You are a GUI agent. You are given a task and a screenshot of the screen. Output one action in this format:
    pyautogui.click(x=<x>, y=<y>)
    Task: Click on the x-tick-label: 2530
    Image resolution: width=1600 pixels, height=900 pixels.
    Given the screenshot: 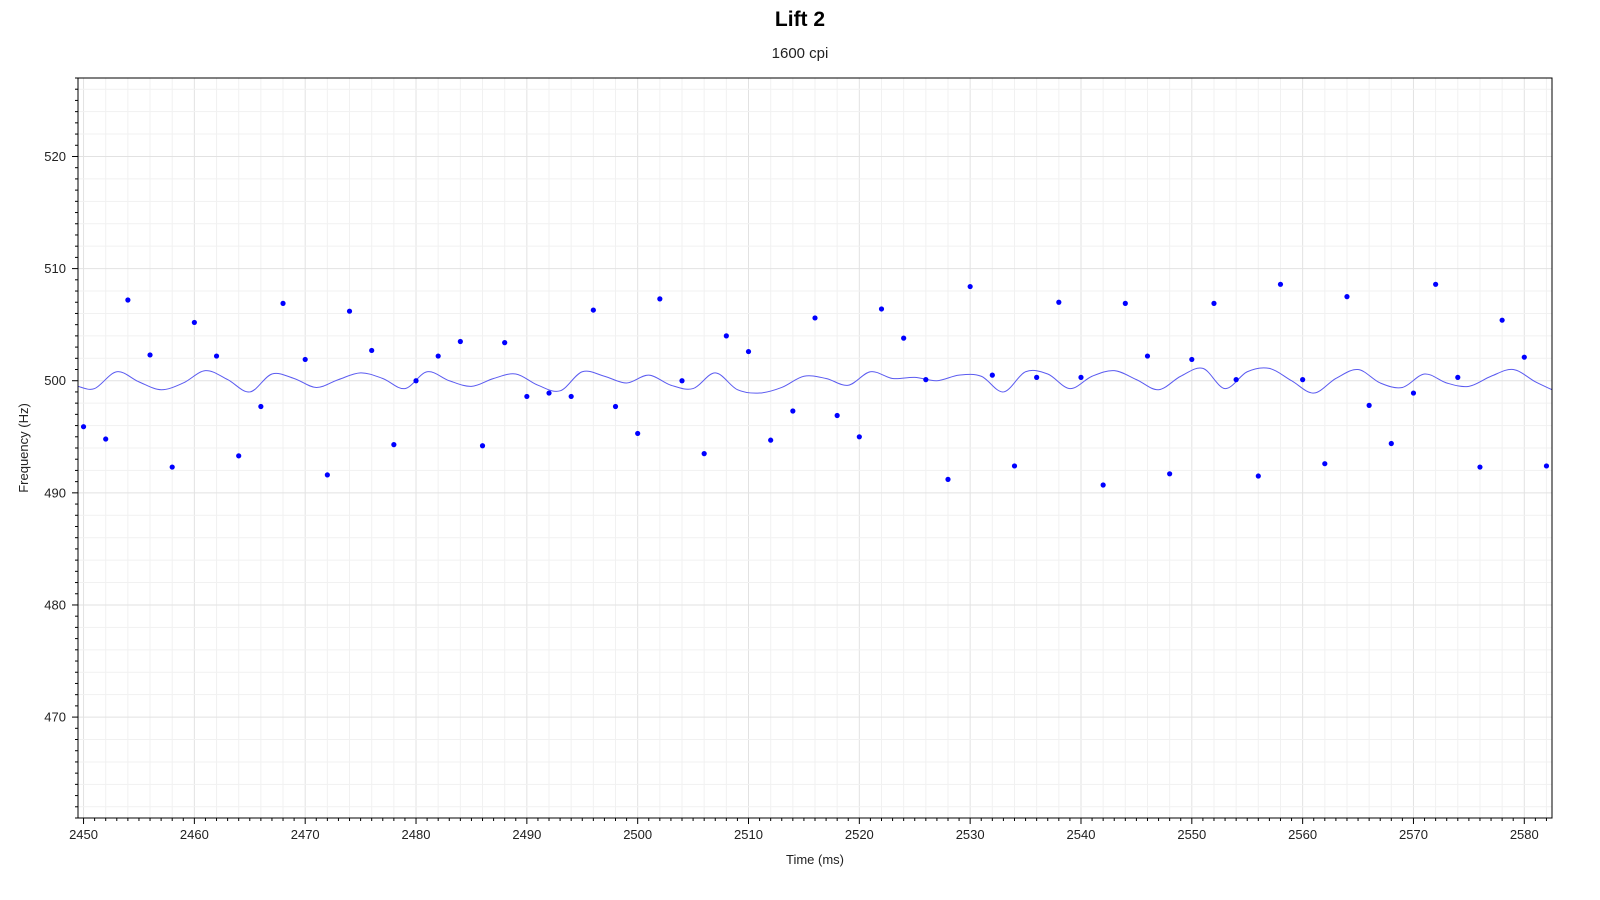 What is the action you would take?
    pyautogui.click(x=970, y=834)
    